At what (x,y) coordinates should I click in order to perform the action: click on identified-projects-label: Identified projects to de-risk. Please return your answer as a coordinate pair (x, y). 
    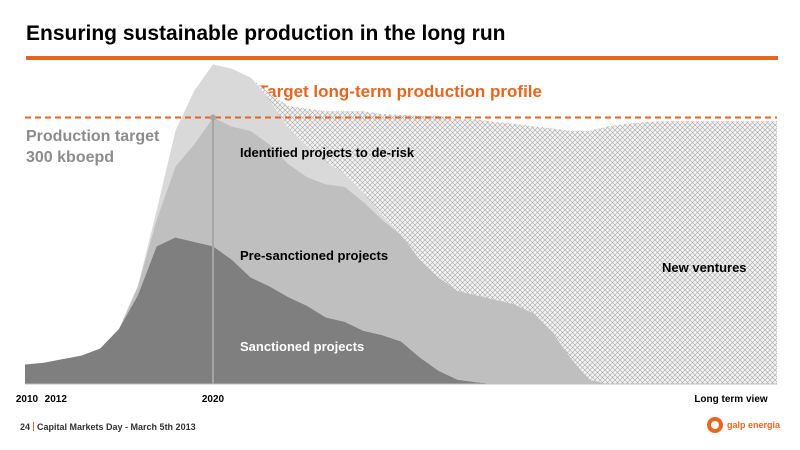
    Looking at the image, I should click on (327, 152).